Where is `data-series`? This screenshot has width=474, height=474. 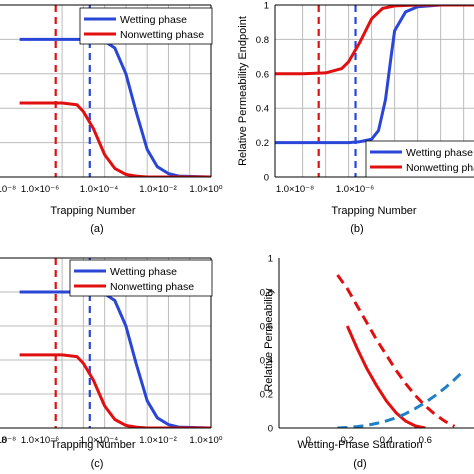
data-series is located at coordinates (401, 351).